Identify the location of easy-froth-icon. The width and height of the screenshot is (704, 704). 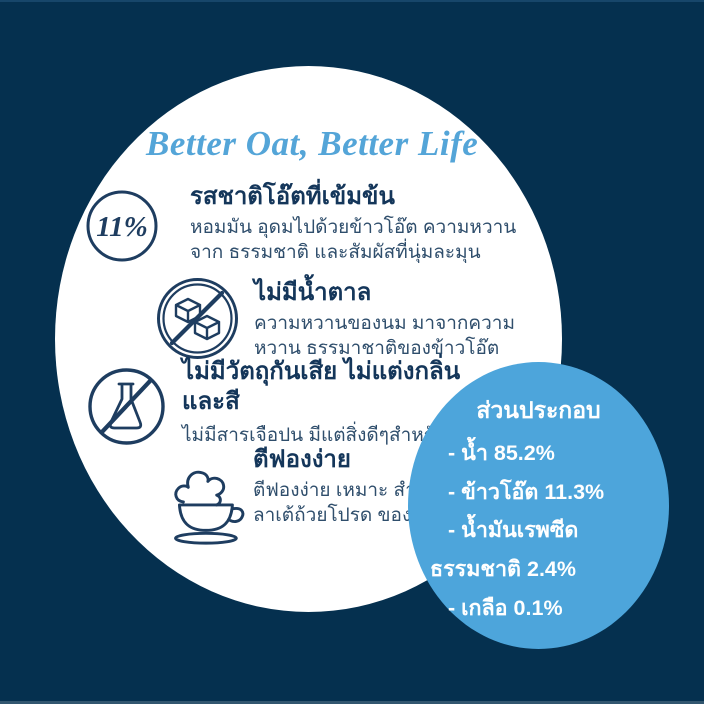
(202, 501).